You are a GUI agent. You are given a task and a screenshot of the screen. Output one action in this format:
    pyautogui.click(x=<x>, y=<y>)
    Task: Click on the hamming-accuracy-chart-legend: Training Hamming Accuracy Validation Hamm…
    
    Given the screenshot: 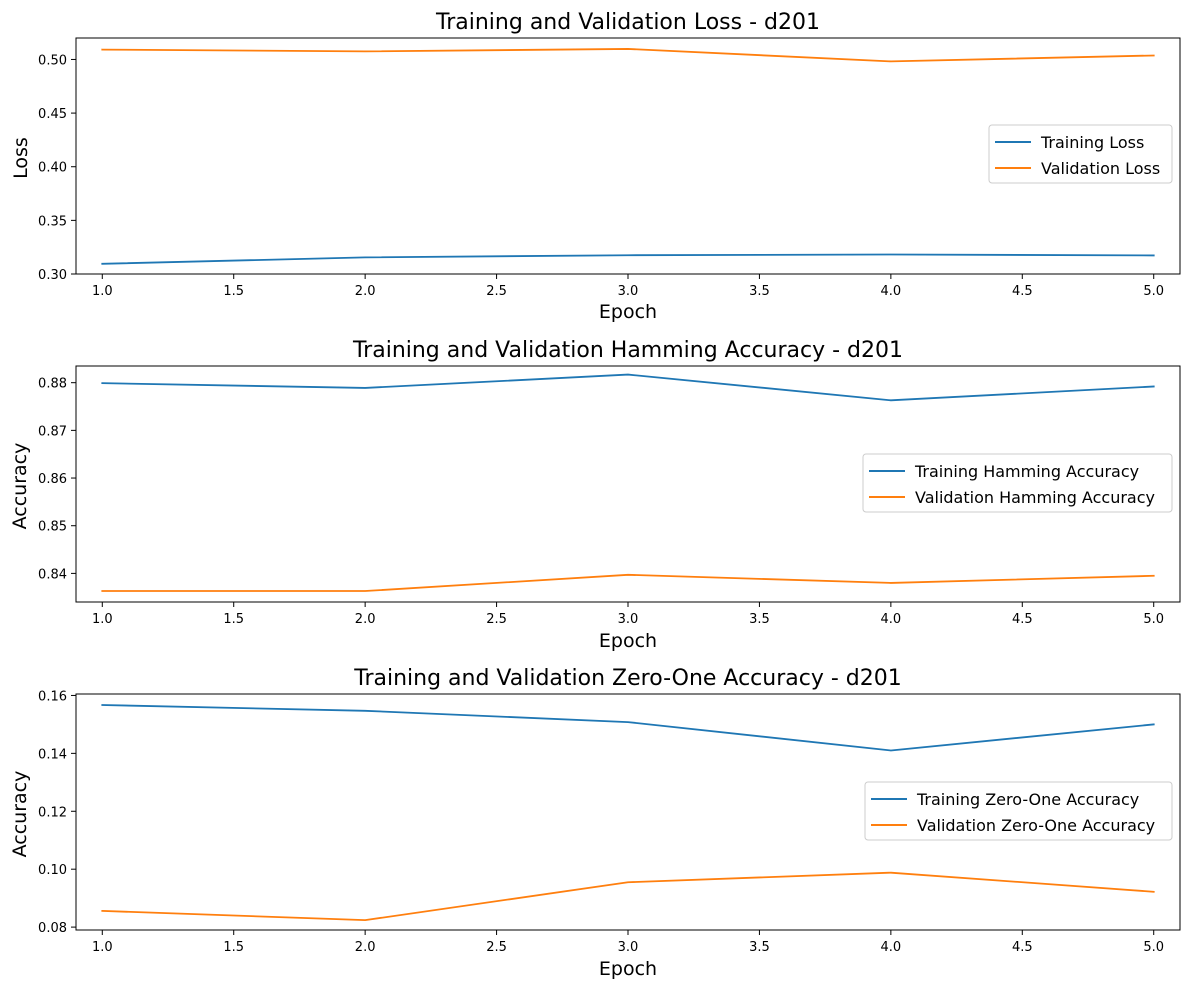 What is the action you would take?
    pyautogui.click(x=1017, y=483)
    